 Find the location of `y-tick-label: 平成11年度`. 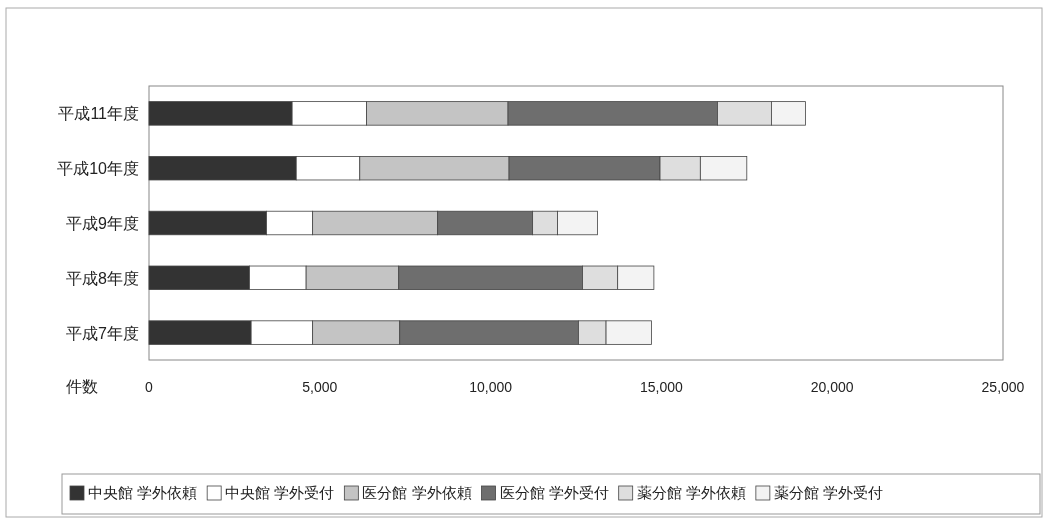

y-tick-label: 平成11年度 is located at coordinates (98, 114).